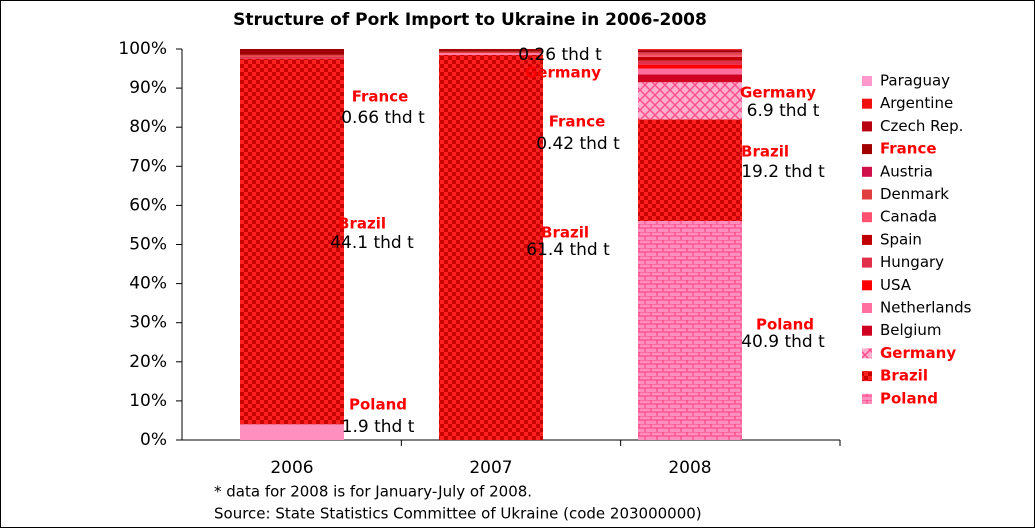  What do you see at coordinates (148, 166) in the screenshot?
I see `y-tick-label: 70%` at bounding box center [148, 166].